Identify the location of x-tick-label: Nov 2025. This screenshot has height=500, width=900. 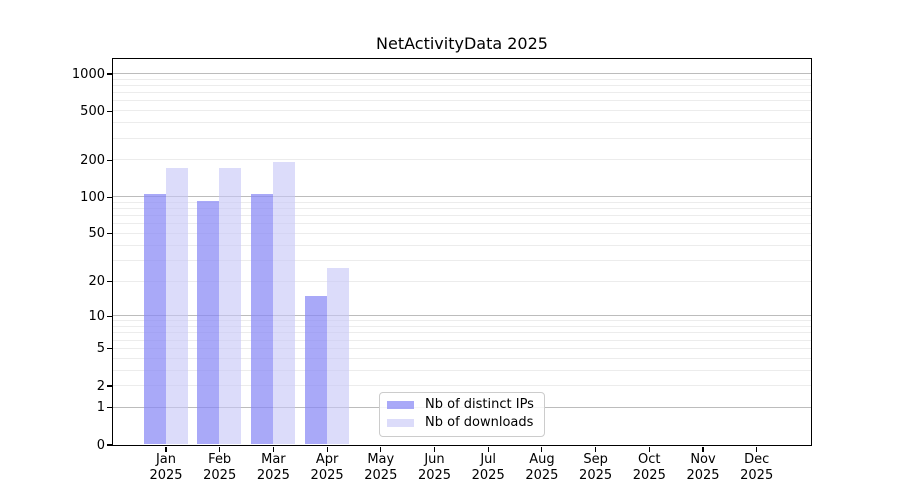
(703, 467).